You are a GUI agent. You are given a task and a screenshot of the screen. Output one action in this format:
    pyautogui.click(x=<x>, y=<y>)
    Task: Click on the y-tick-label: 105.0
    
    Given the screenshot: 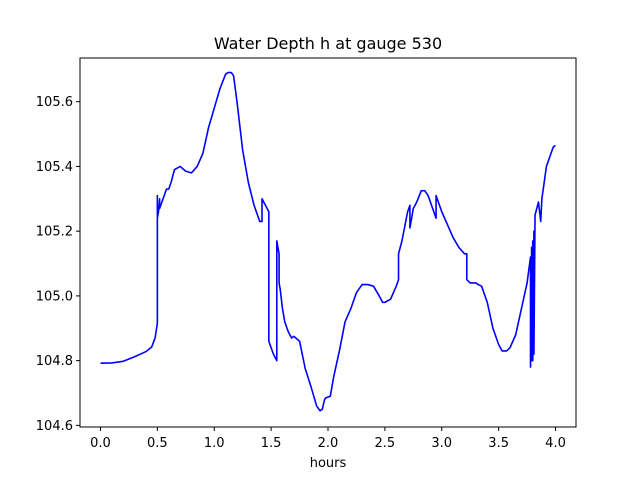 What is the action you would take?
    pyautogui.click(x=54, y=296)
    